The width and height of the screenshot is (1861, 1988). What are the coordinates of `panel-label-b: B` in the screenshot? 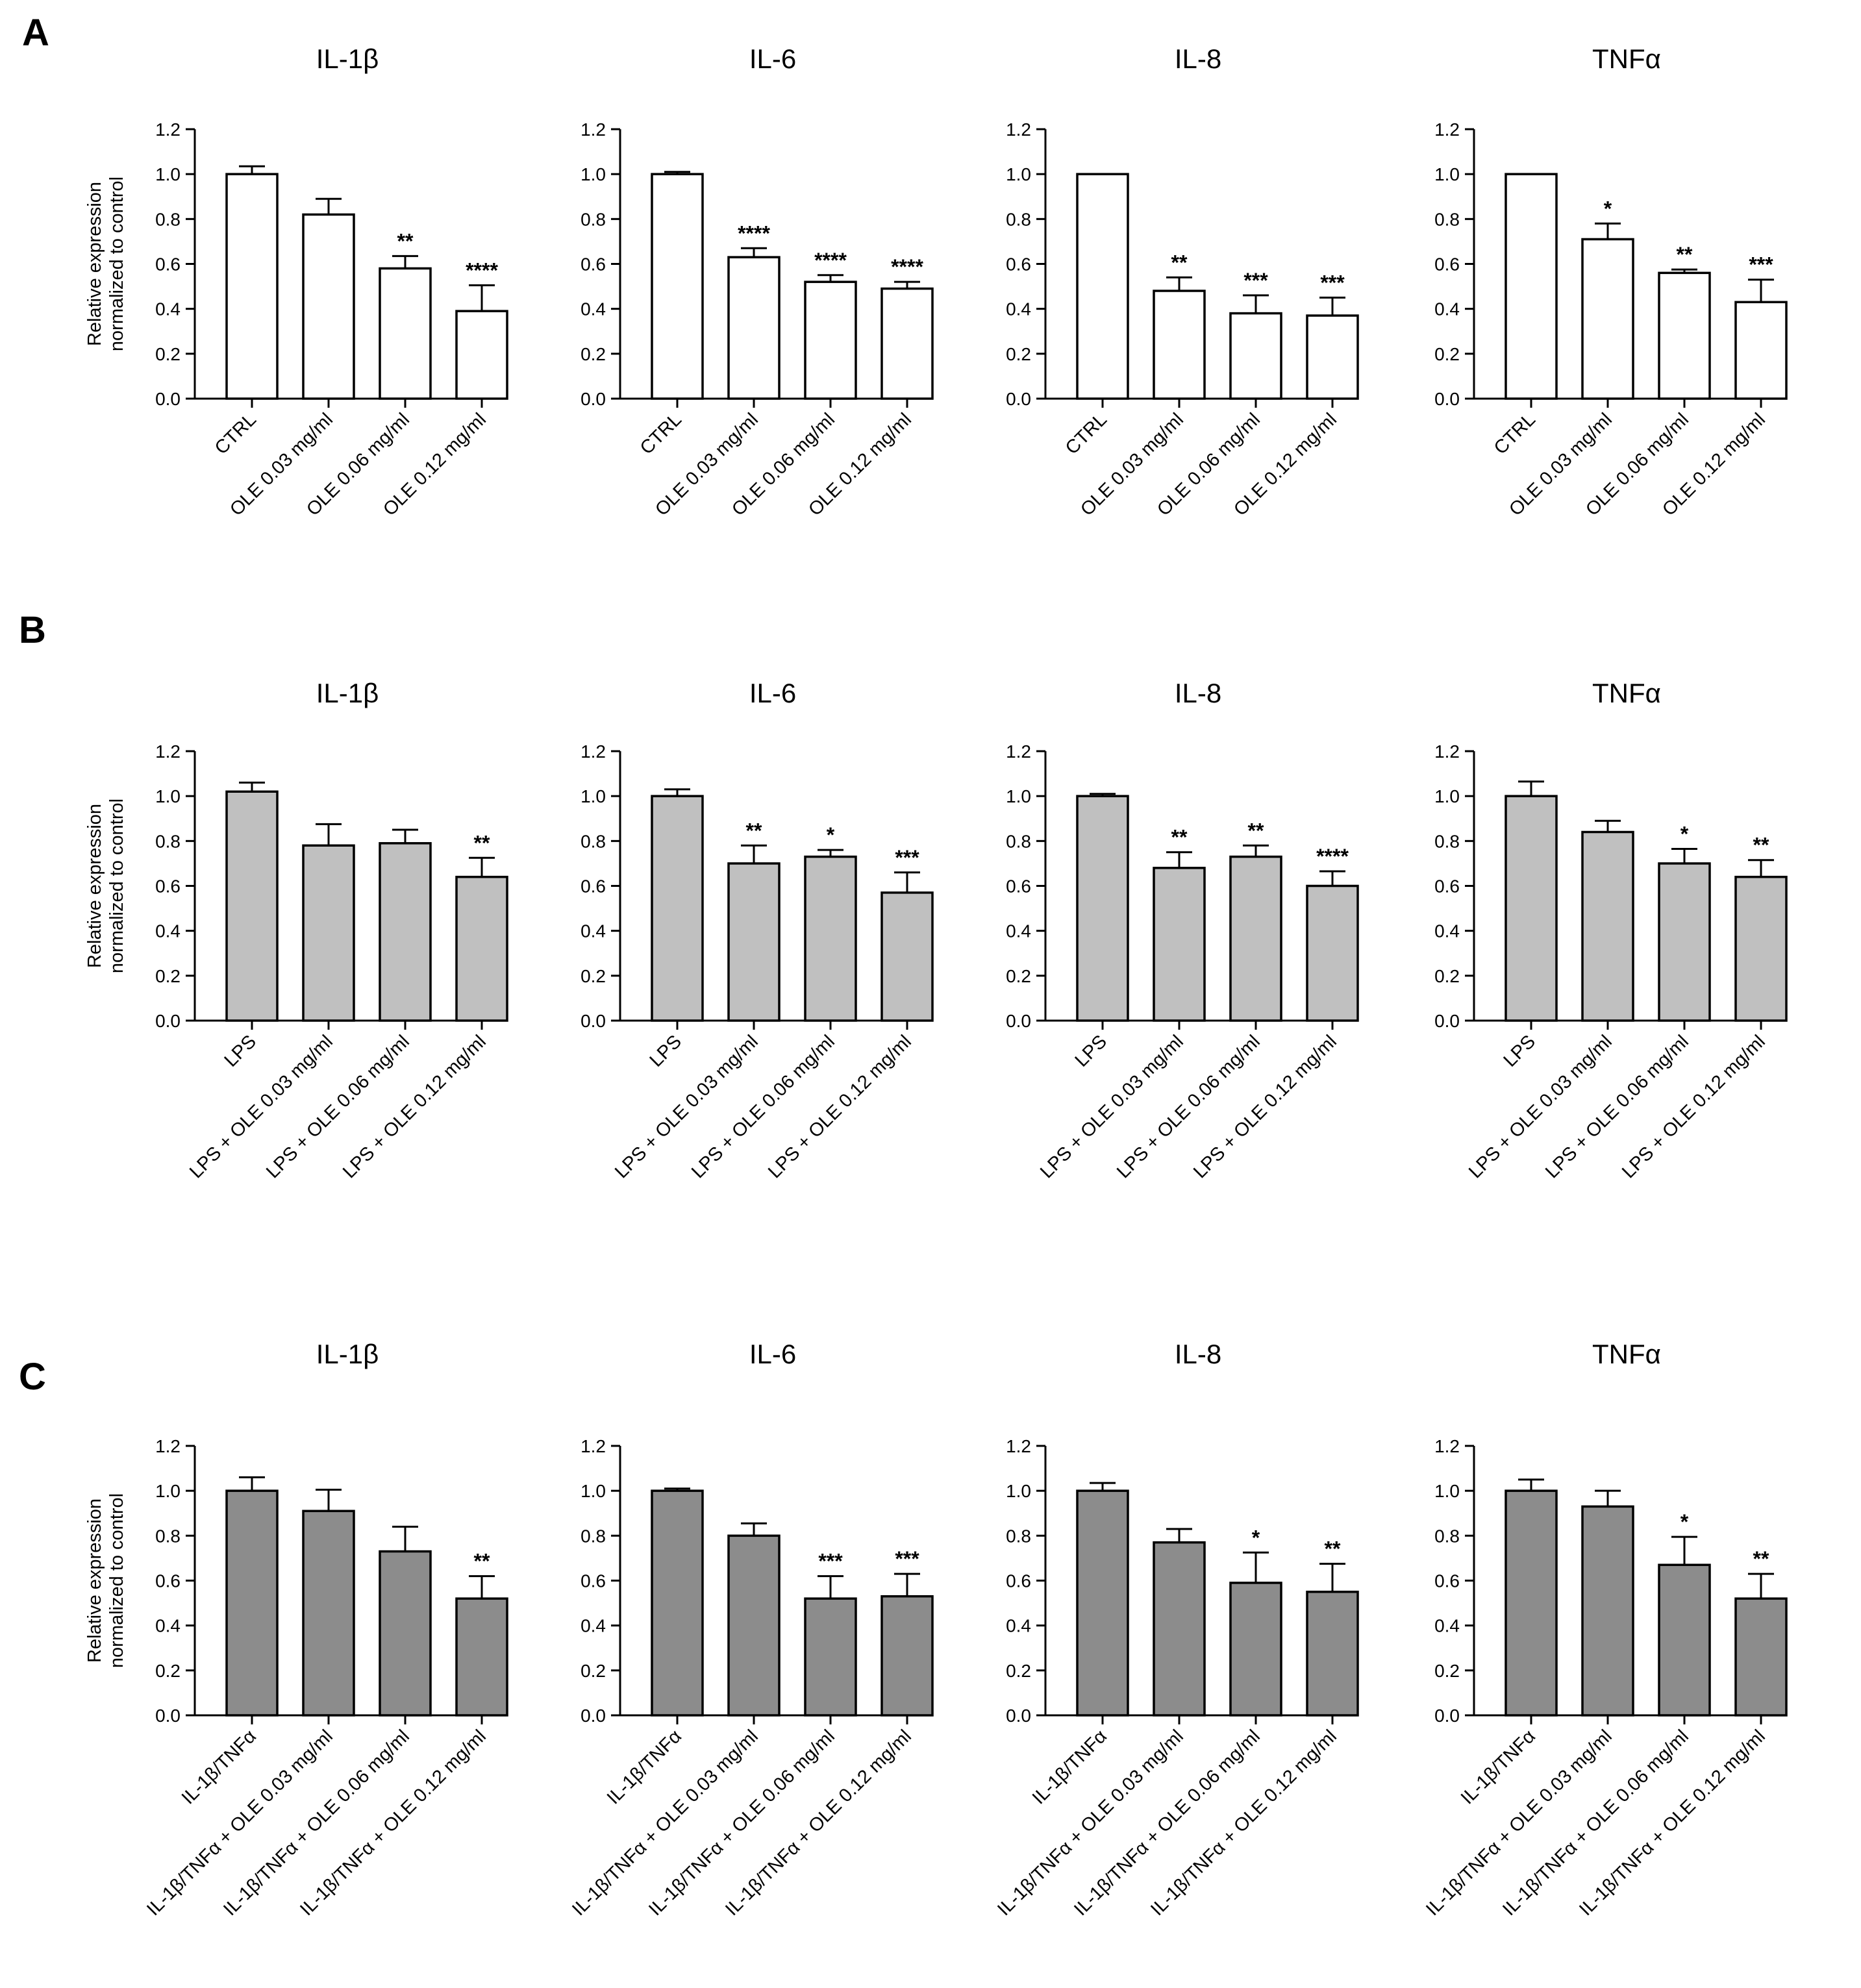 It's located at (32, 630).